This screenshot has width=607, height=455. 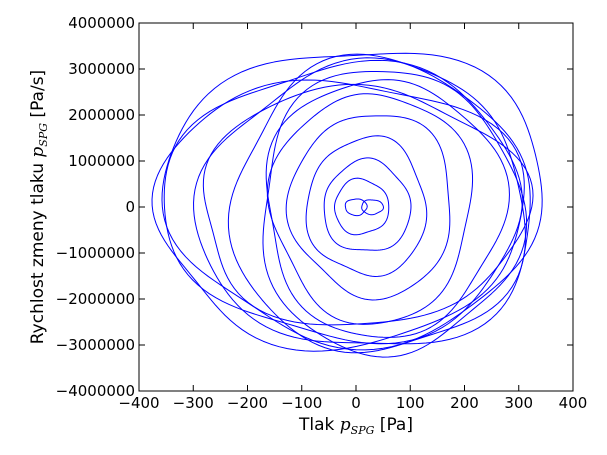 I want to click on y-tick-label: 1000000, so click(x=101, y=161).